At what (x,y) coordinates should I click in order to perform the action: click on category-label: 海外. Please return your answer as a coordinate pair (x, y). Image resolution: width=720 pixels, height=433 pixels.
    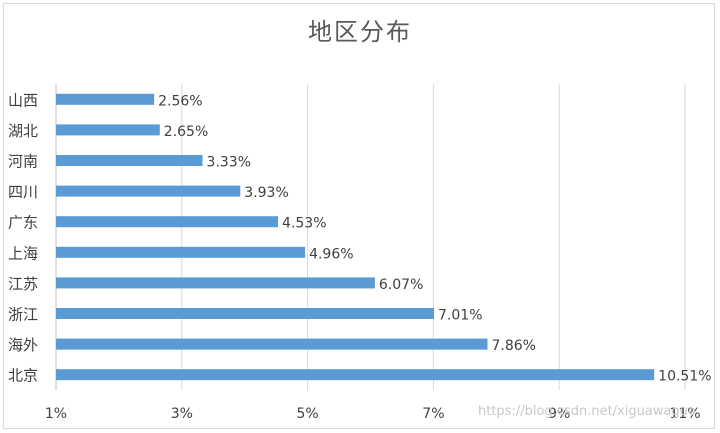
    Looking at the image, I should click on (23, 345).